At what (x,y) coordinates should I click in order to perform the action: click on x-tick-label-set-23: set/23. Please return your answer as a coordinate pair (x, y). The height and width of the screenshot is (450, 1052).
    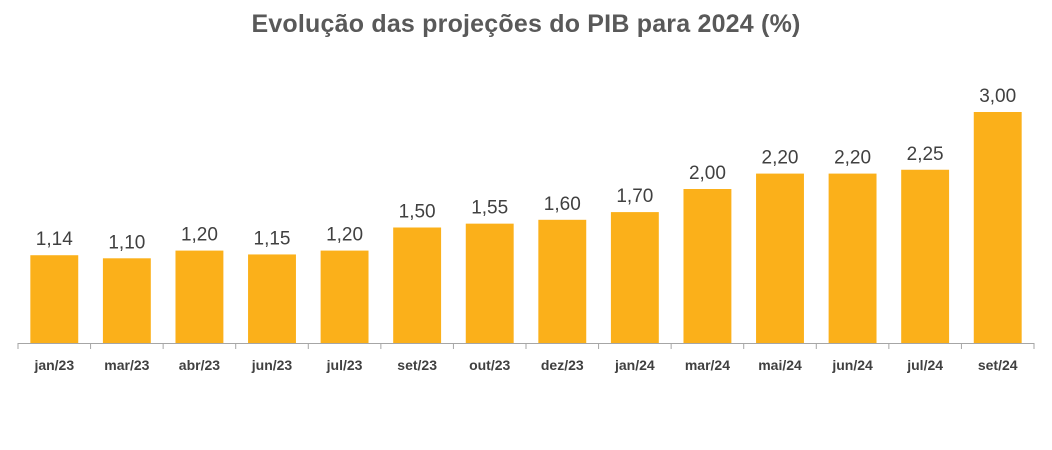
    Looking at the image, I should click on (417, 365).